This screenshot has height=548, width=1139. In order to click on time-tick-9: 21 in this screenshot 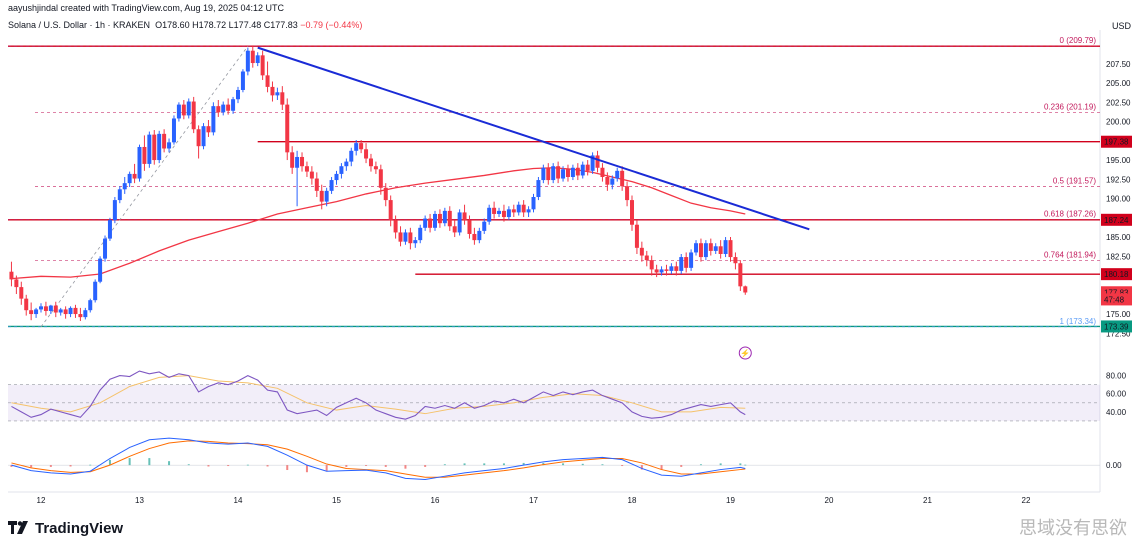, I will do `click(927, 500)`.